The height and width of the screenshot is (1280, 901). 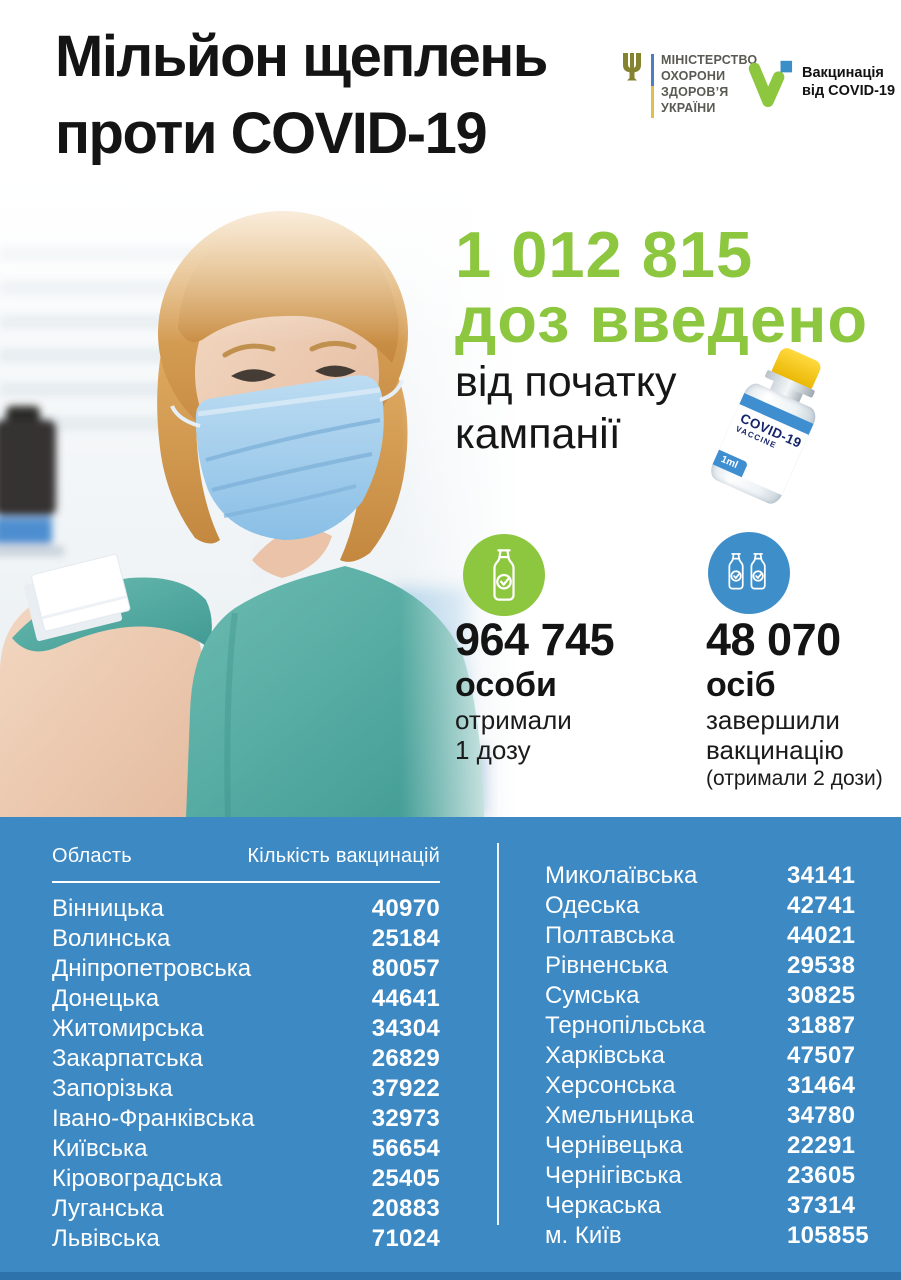 What do you see at coordinates (610, 935) in the screenshot?
I see `region-name: Полтавська` at bounding box center [610, 935].